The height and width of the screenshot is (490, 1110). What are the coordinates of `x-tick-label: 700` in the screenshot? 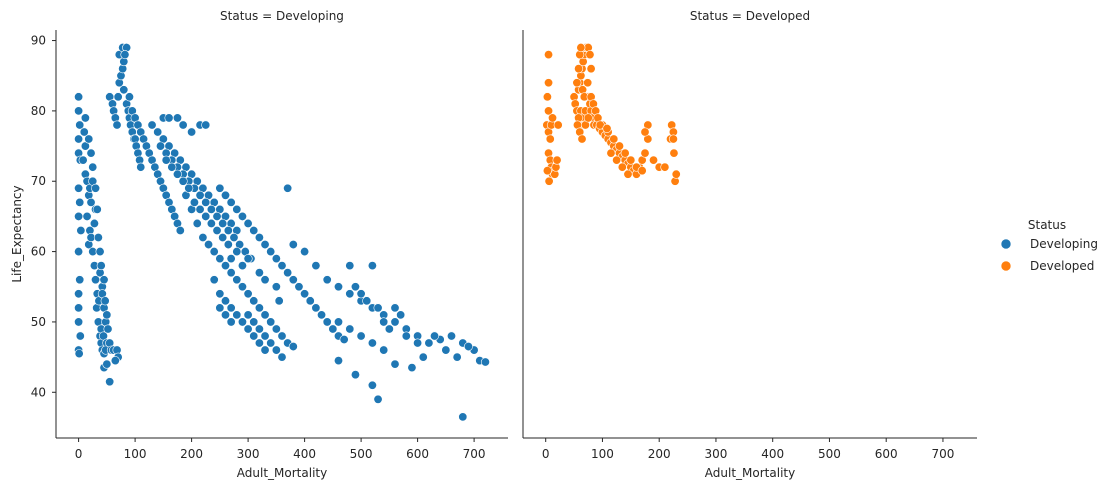 It's located at (474, 454).